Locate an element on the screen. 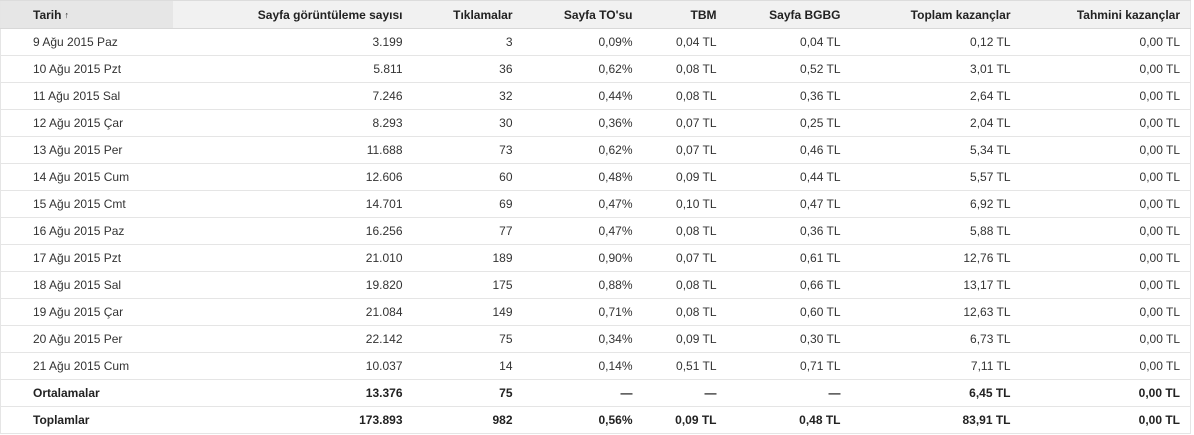  cell-page-rpm: 0,44 TL is located at coordinates (788, 177).